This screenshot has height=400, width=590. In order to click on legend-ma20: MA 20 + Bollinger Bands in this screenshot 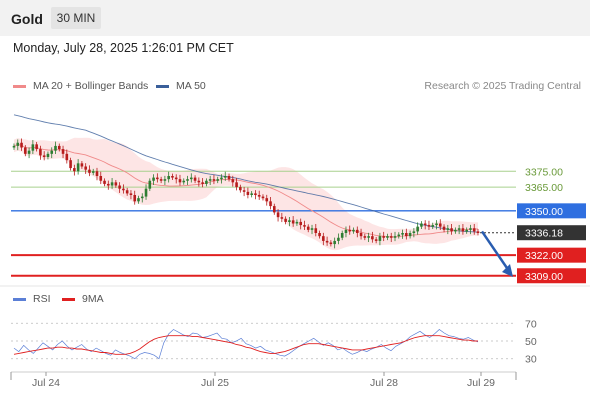, I will do `click(80, 86)`.